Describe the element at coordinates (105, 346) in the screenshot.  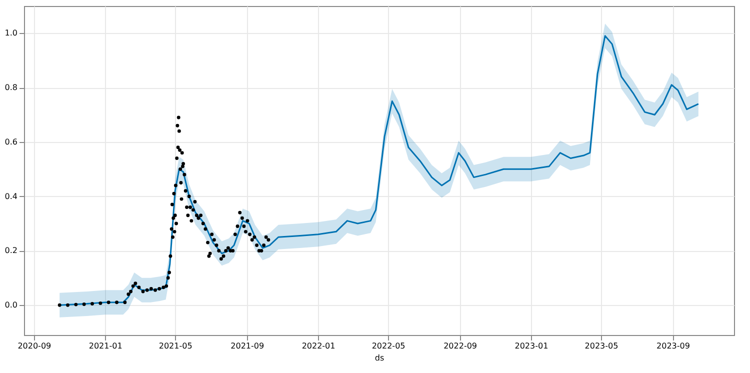
I see `x-tick-label: 2021-01` at that location.